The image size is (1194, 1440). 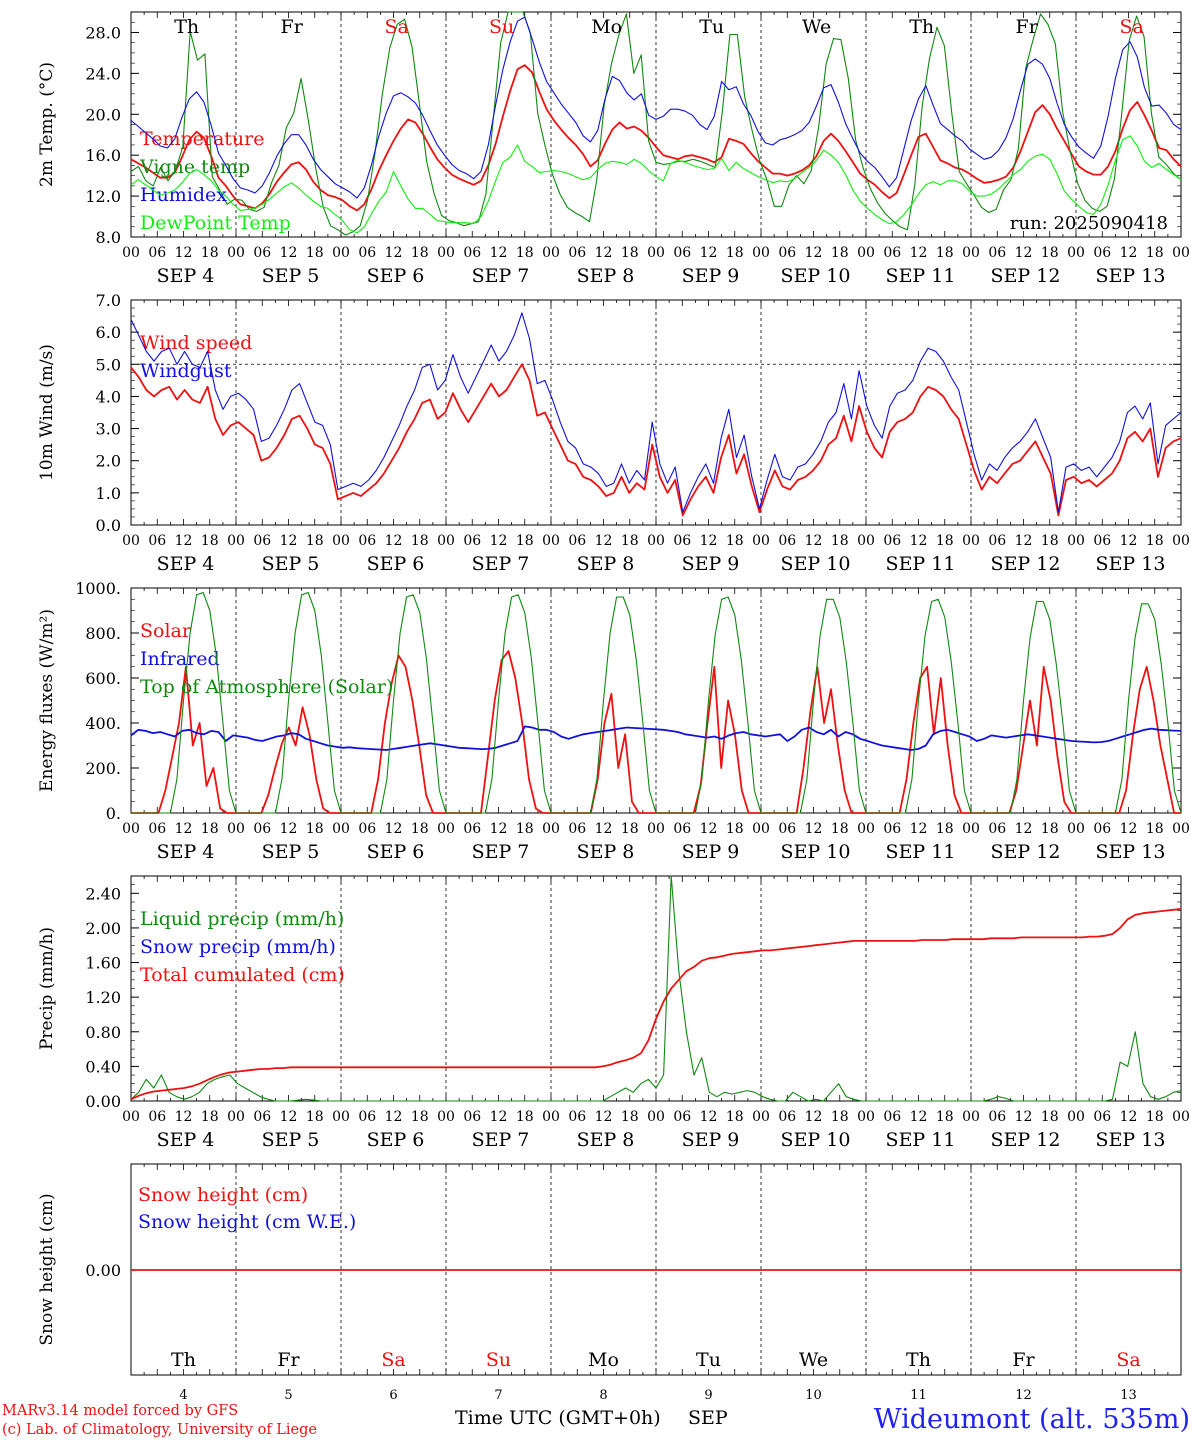 I want to click on y-tick-label: 5.0, so click(x=108, y=364).